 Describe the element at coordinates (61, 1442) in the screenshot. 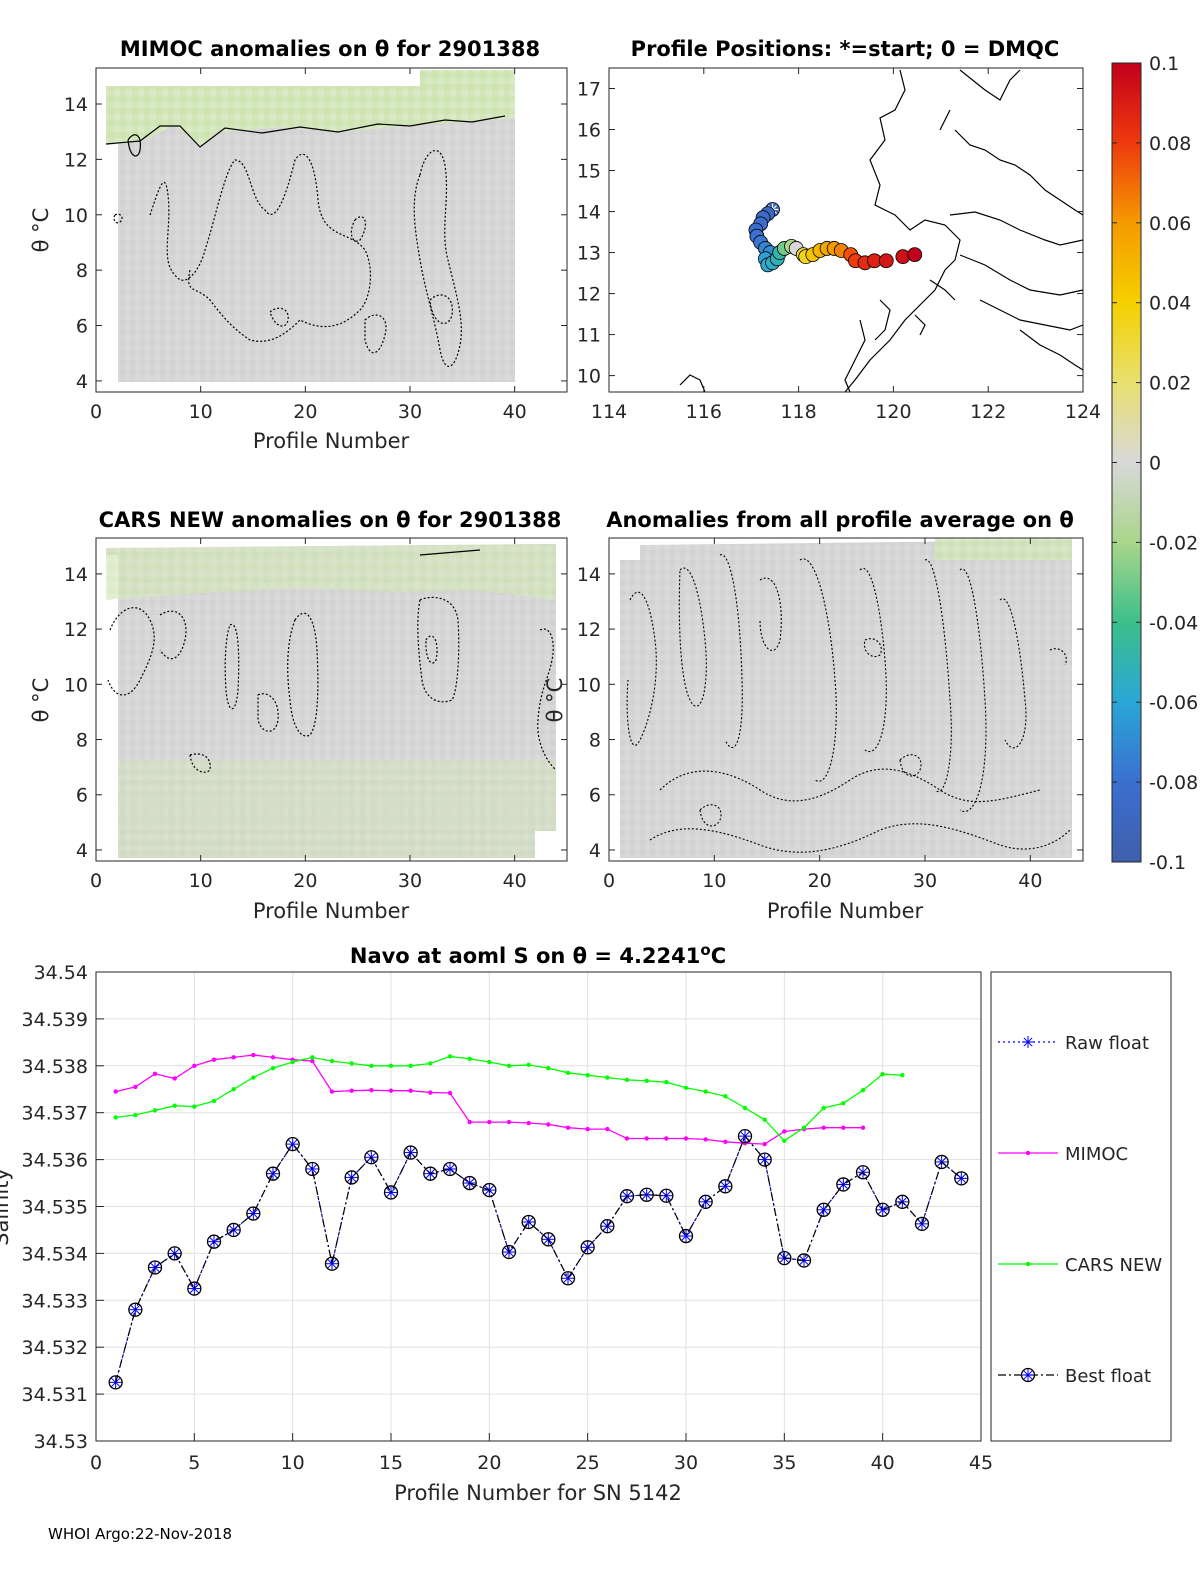

I see `salinity-ytick: 34.53` at that location.